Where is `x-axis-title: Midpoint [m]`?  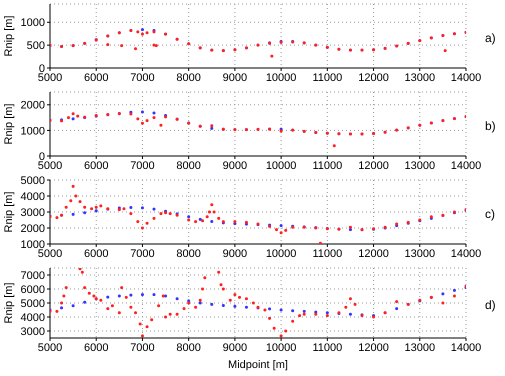 x-axis-title: Midpoint [m] is located at coordinates (258, 365).